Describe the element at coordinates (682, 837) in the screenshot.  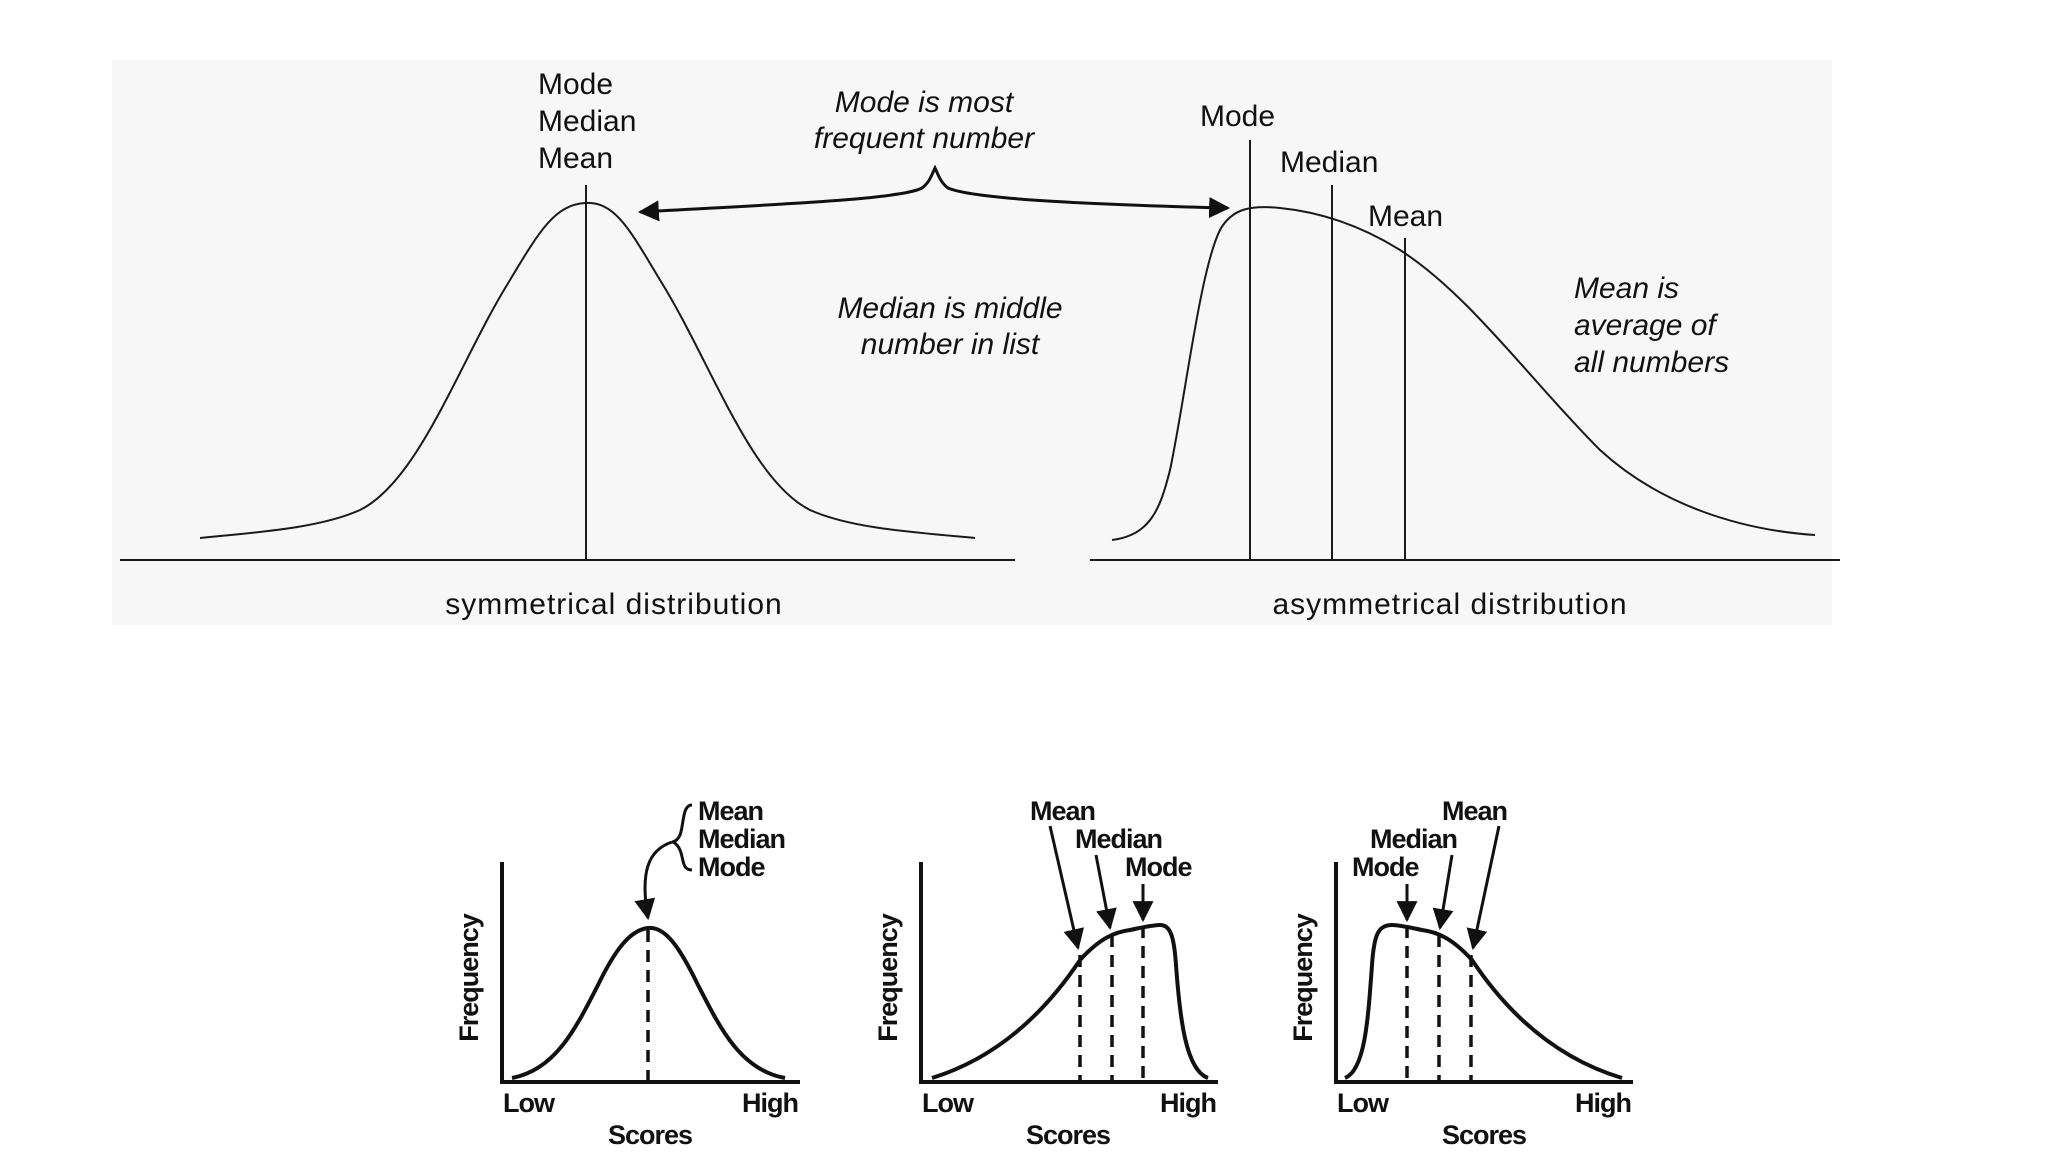
I see `brace` at that location.